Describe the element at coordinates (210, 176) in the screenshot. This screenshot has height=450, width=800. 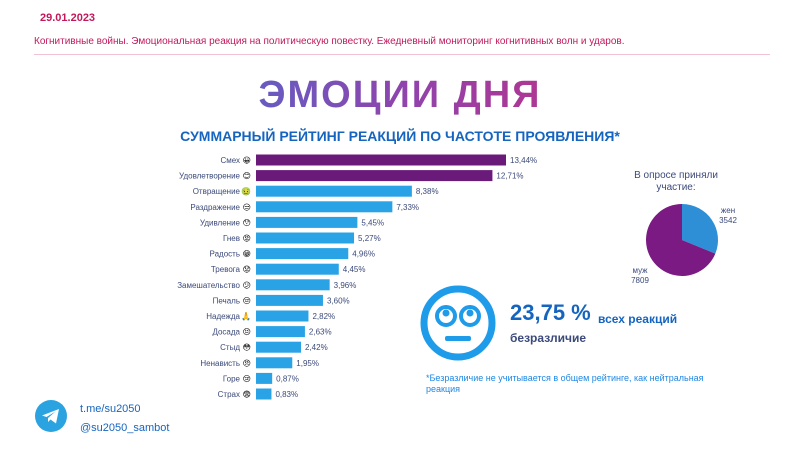
I see `category-label: Удовлетворение` at that location.